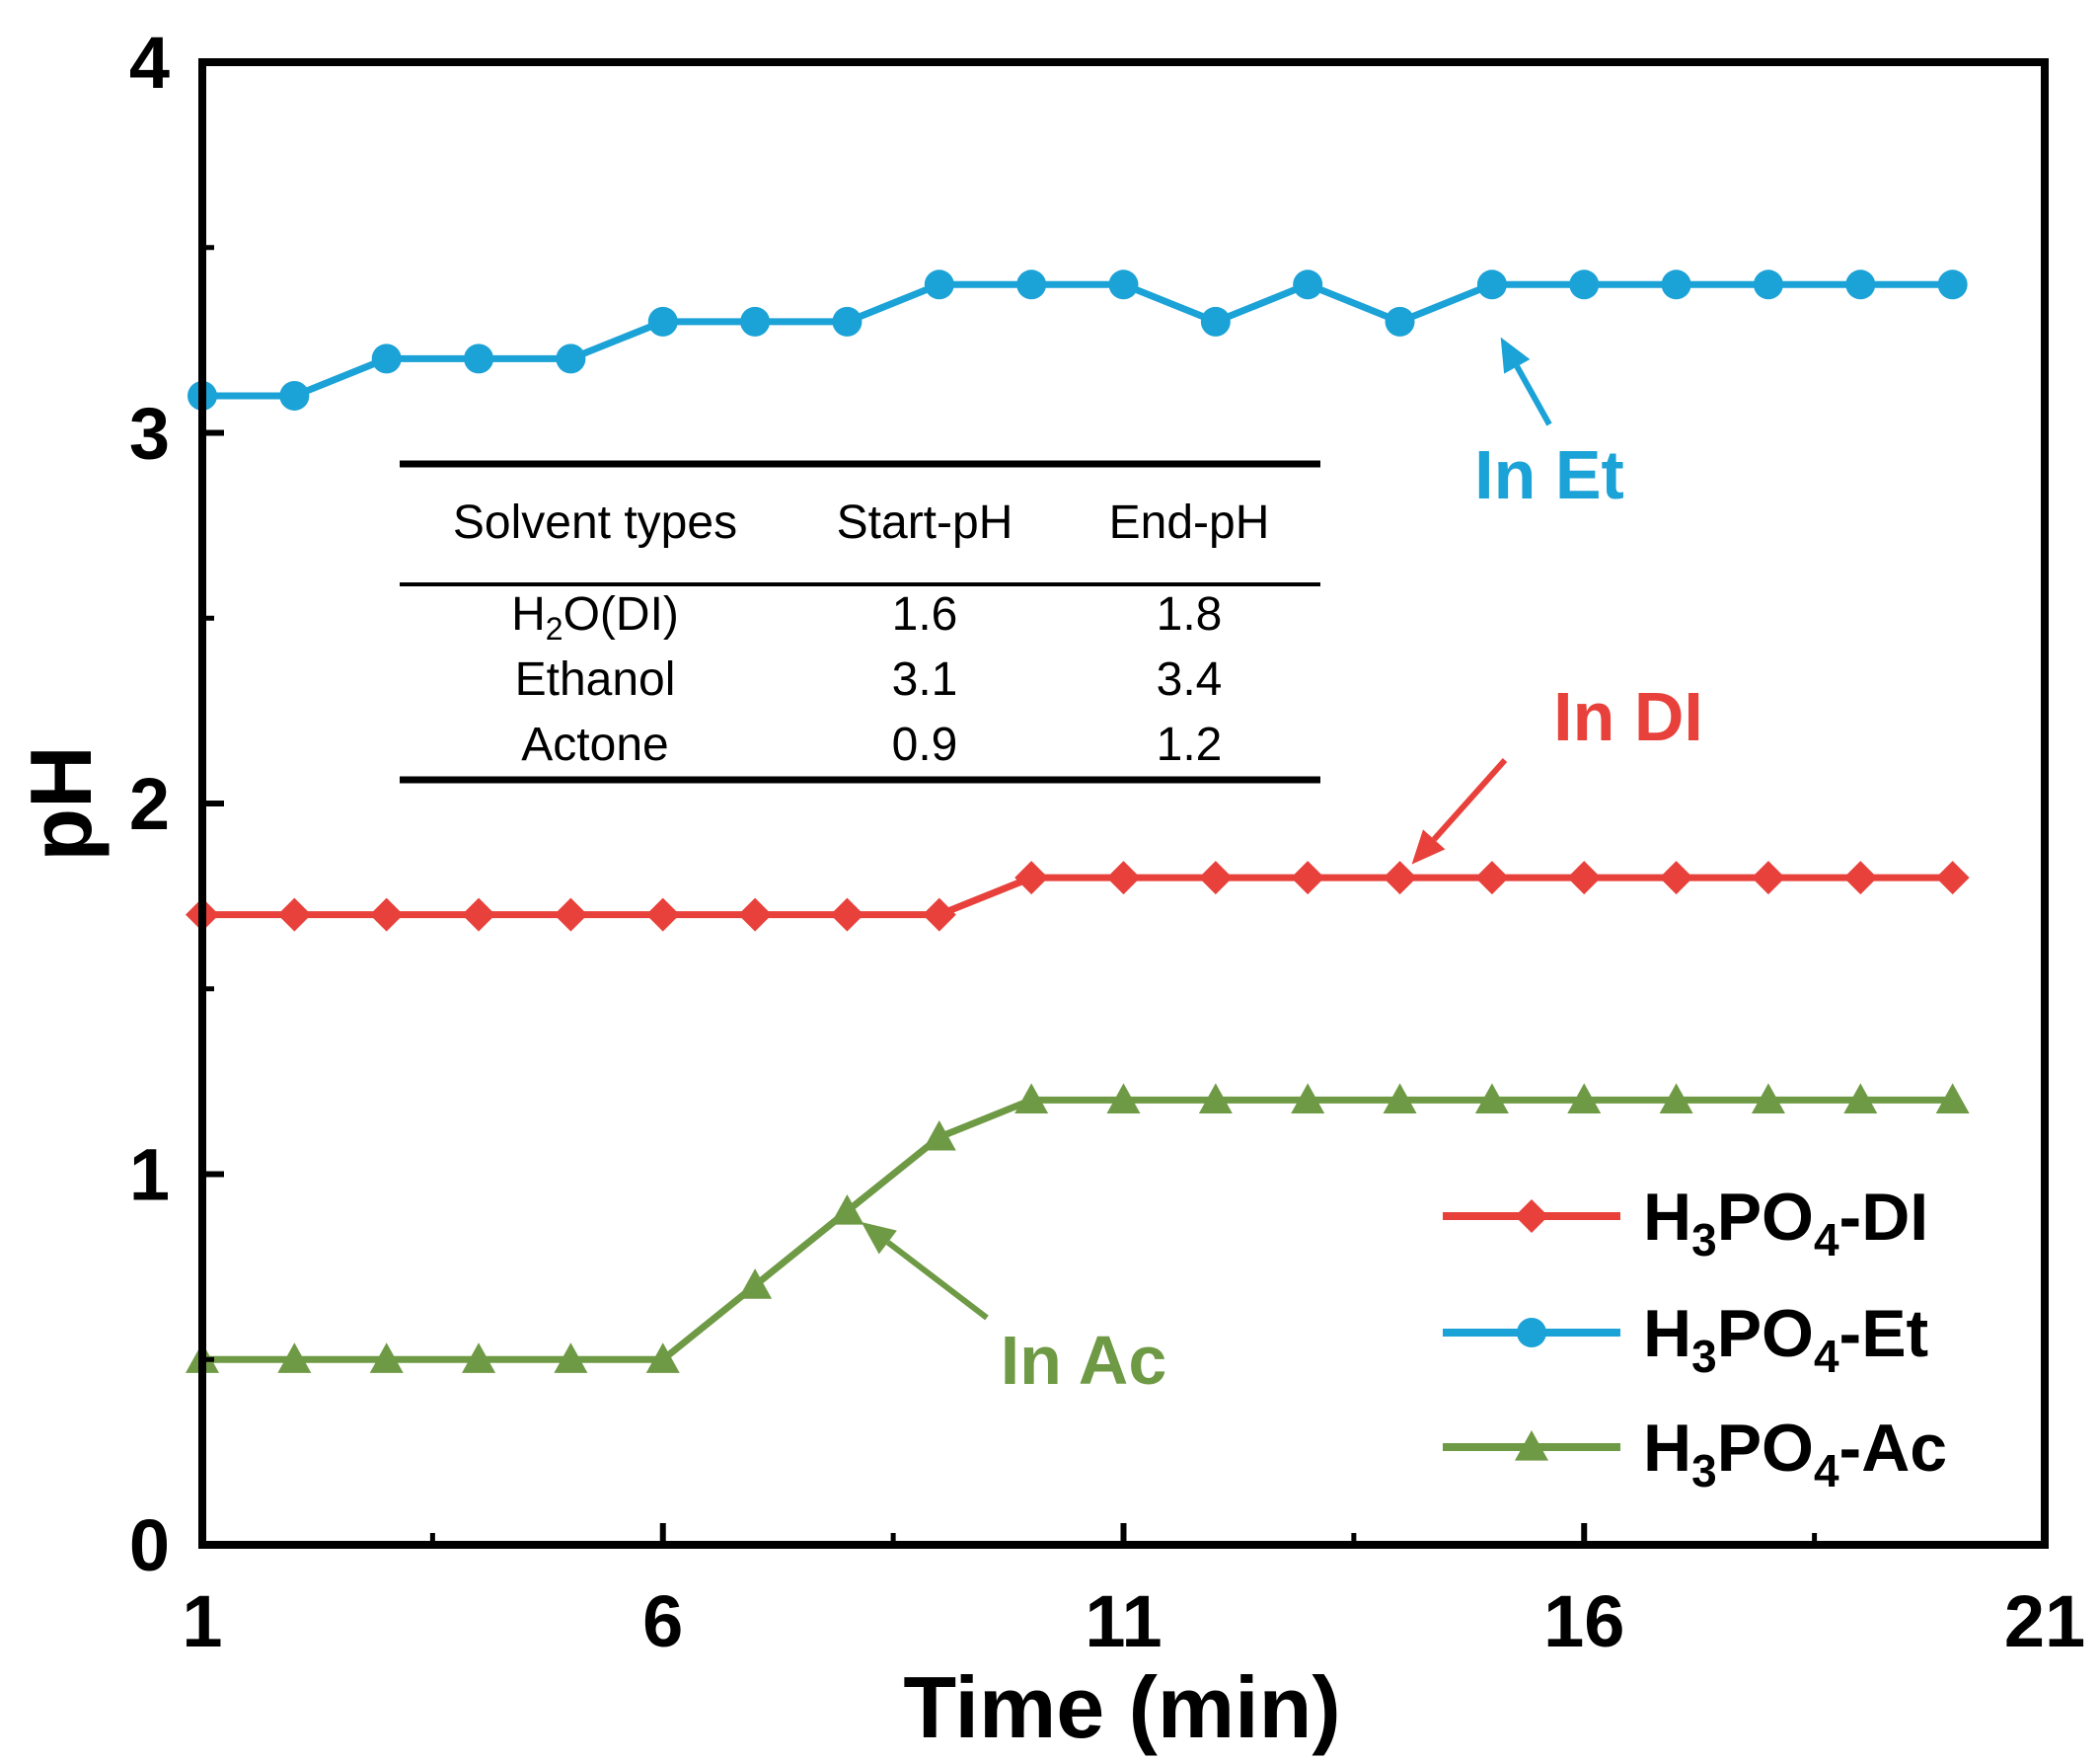  What do you see at coordinates (595, 679) in the screenshot?
I see `table-cell-solvent: Ethanol` at bounding box center [595, 679].